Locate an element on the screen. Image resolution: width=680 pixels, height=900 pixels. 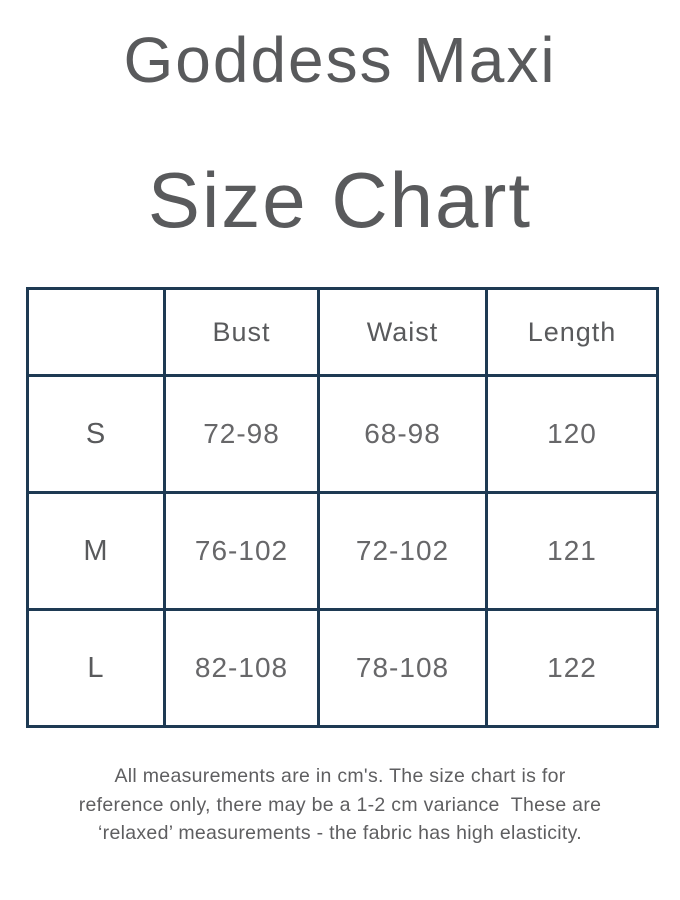
cell-length-m: 121 is located at coordinates (572, 551).